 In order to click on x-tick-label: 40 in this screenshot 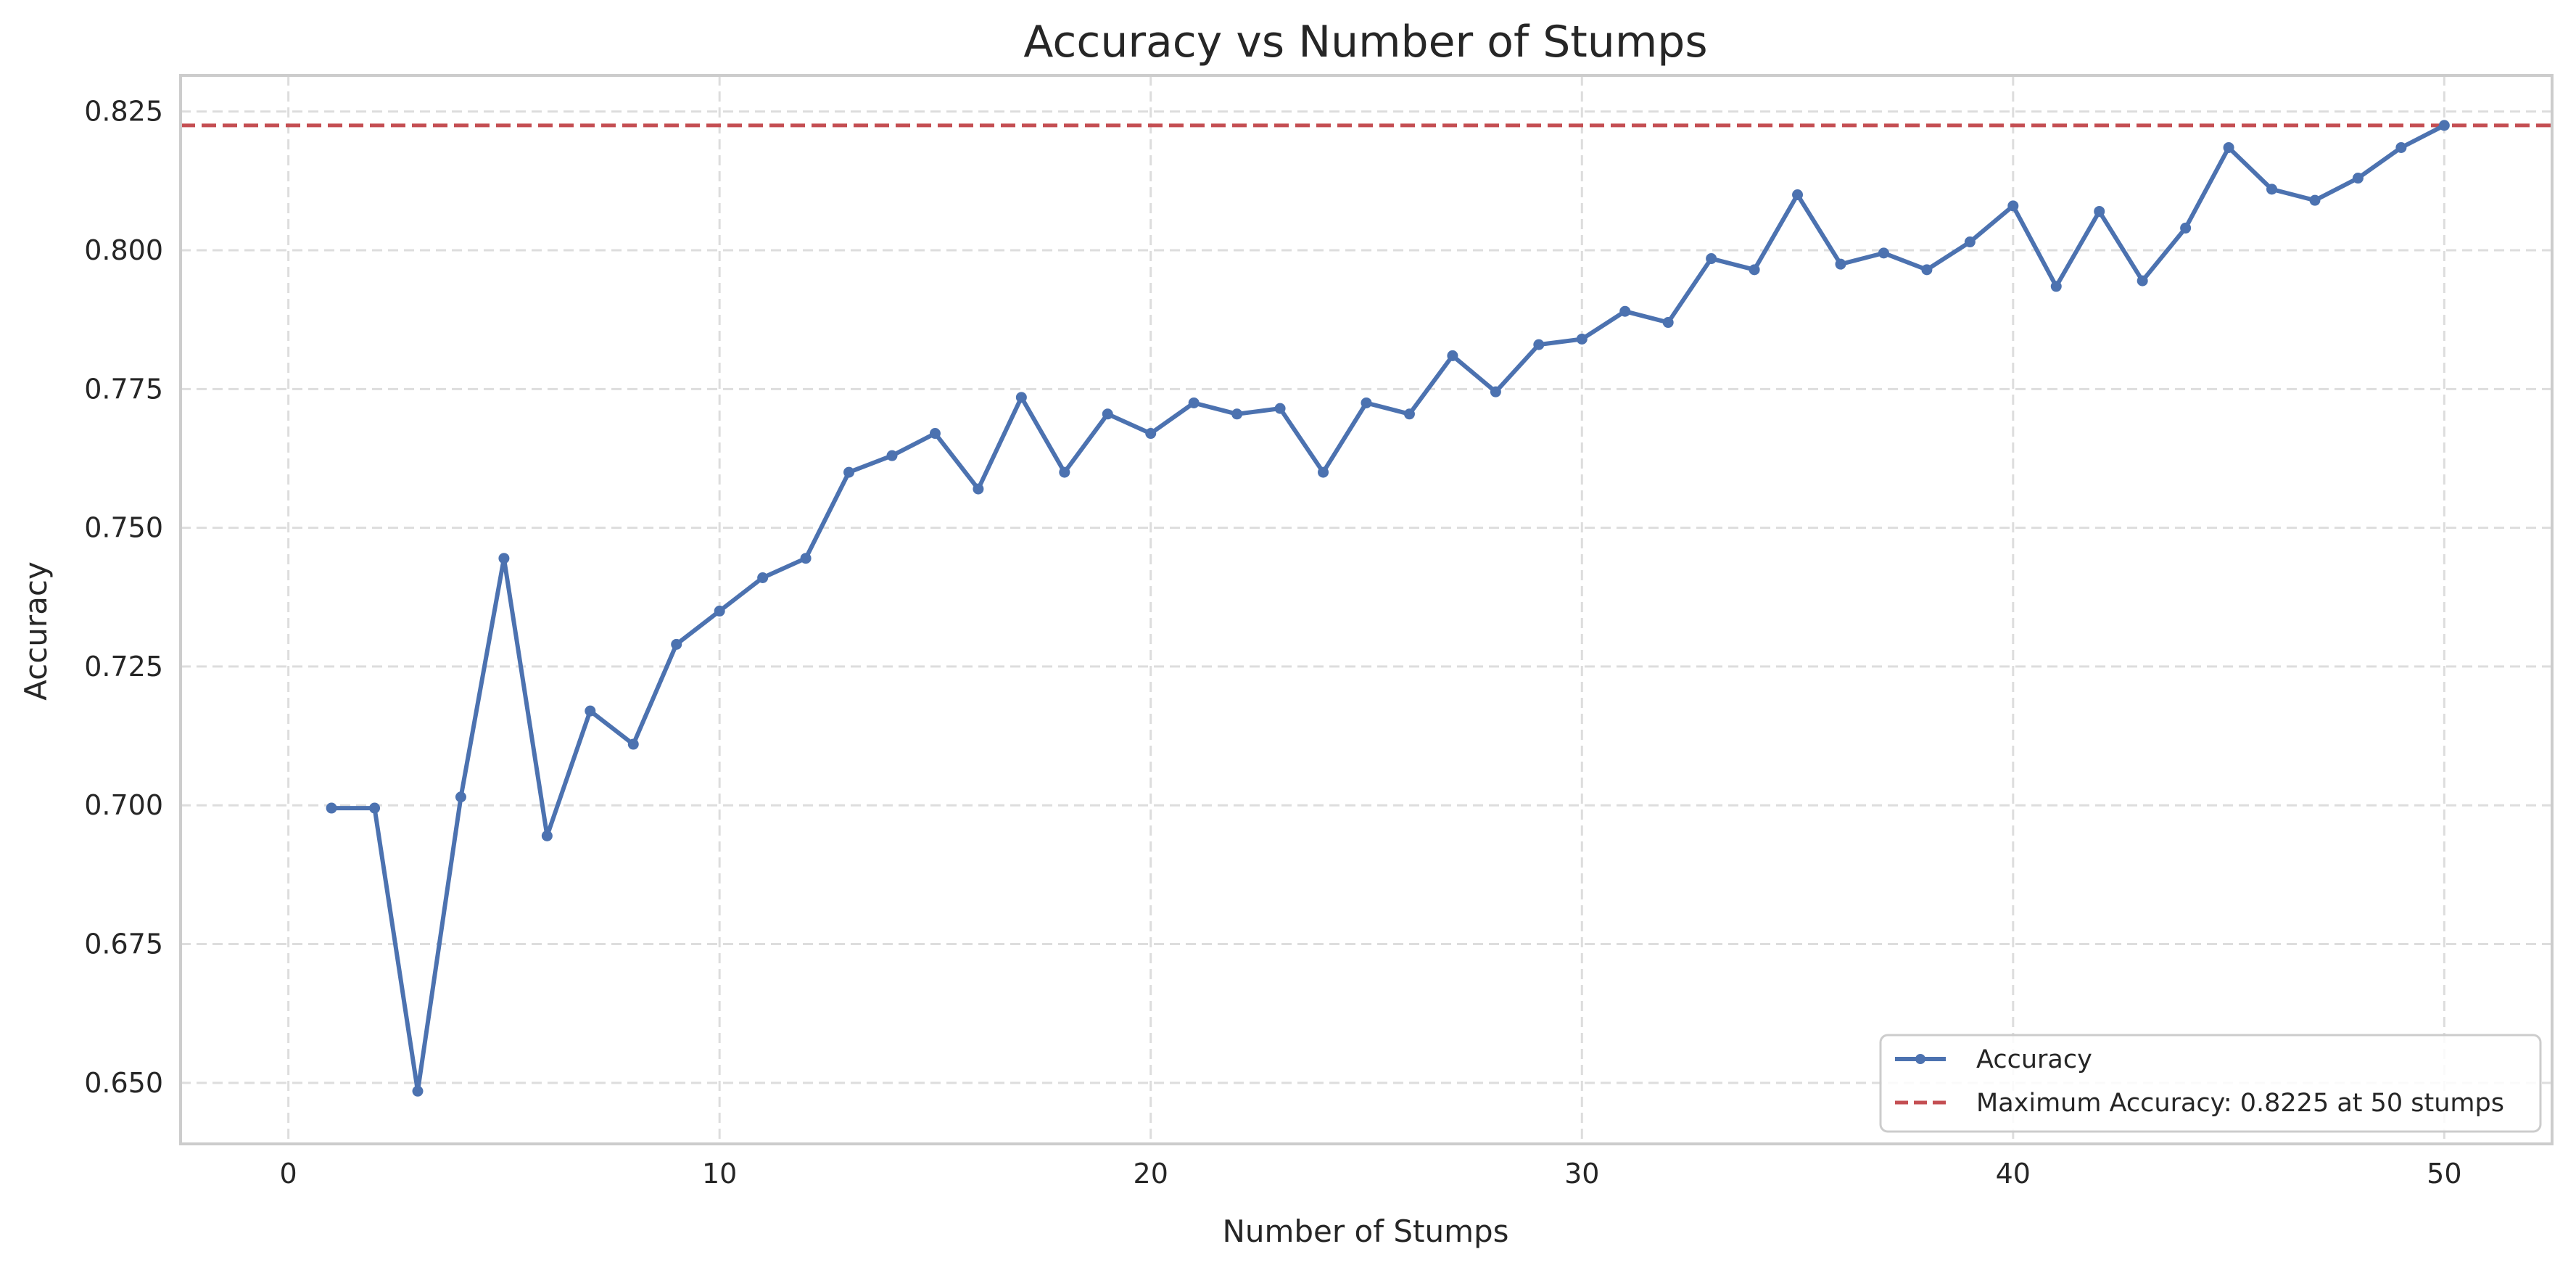, I will do `click(2013, 1174)`.